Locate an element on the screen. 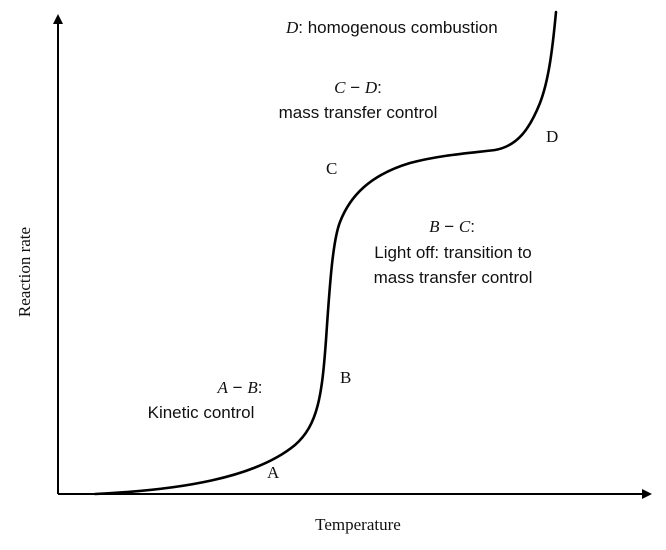  region-cd-desc: mass transfer control is located at coordinates (358, 112).